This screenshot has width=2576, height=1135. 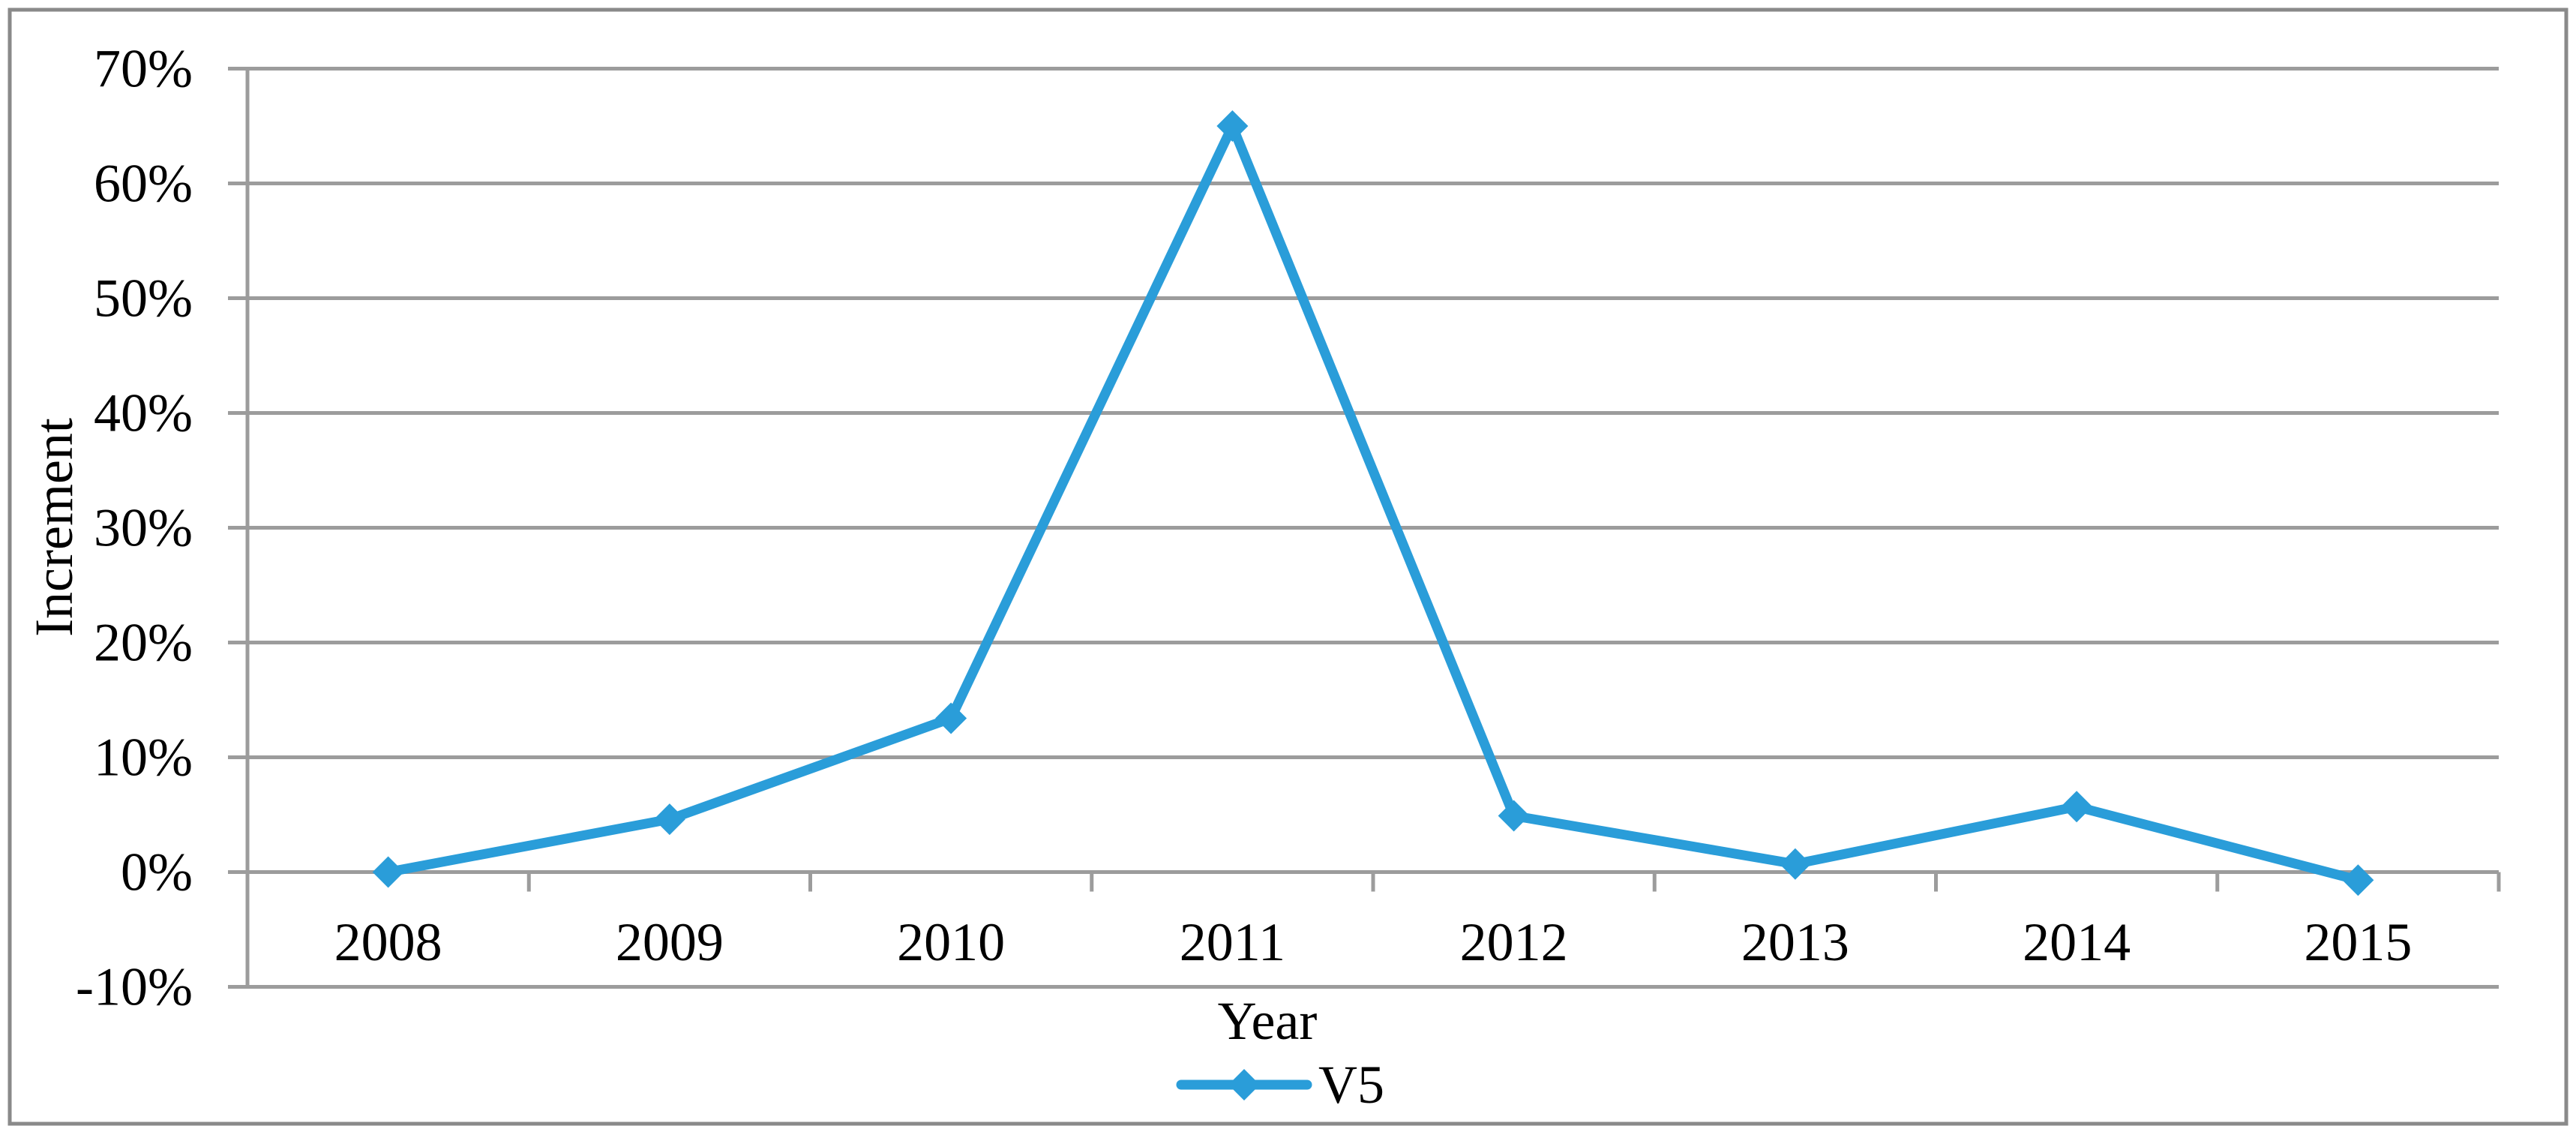 I want to click on y-tick-labels: 70% 60% 50% 40% 30% 20% 10% 0% -10%, so click(x=134, y=528).